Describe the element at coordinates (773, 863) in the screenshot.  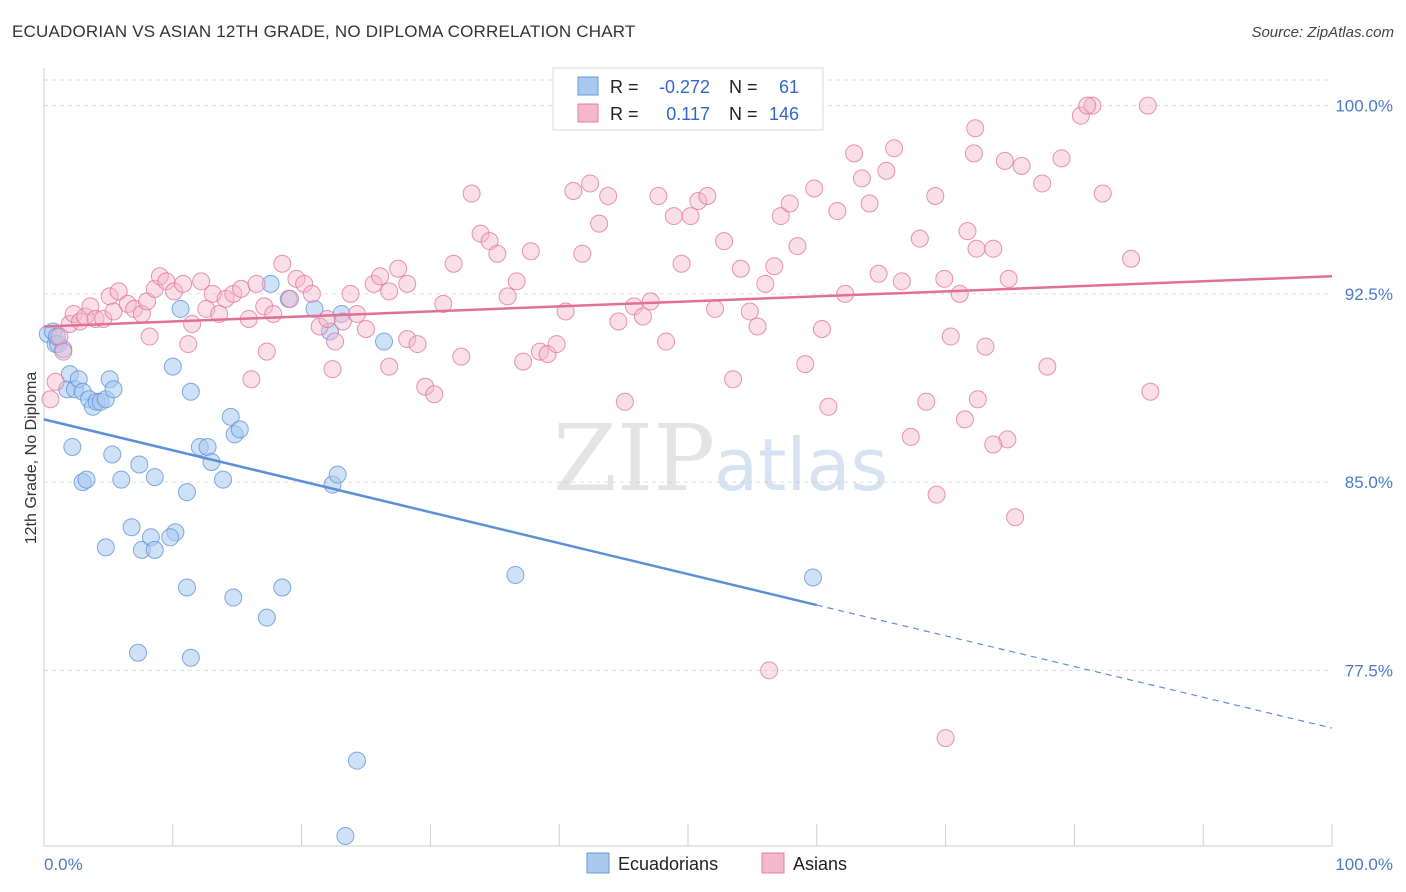
I see `legend-bottom-swatch-asians` at that location.